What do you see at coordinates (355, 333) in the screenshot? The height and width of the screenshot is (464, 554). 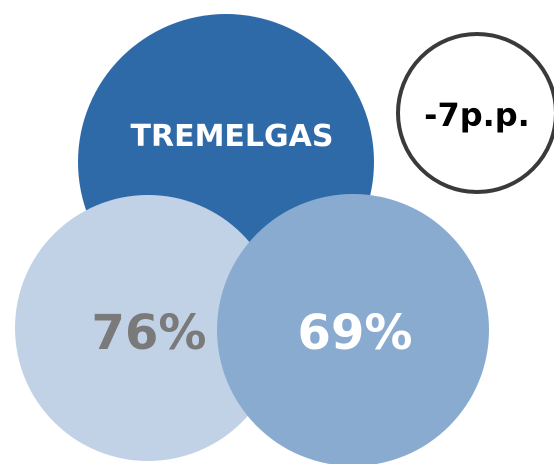 I see `right-circle-label: 69%` at bounding box center [355, 333].